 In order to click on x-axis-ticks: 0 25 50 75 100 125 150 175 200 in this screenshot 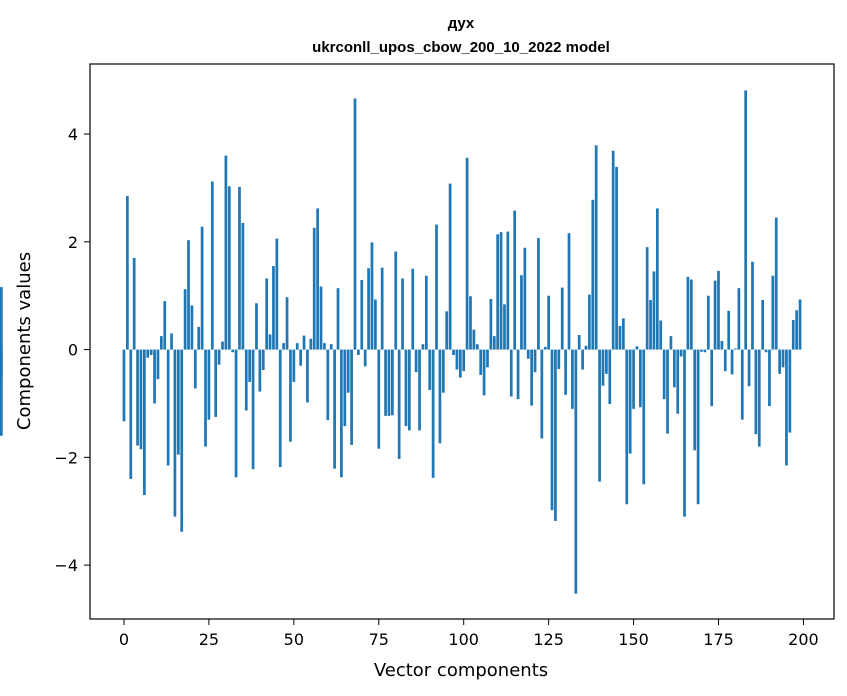, I will do `click(469, 634)`.